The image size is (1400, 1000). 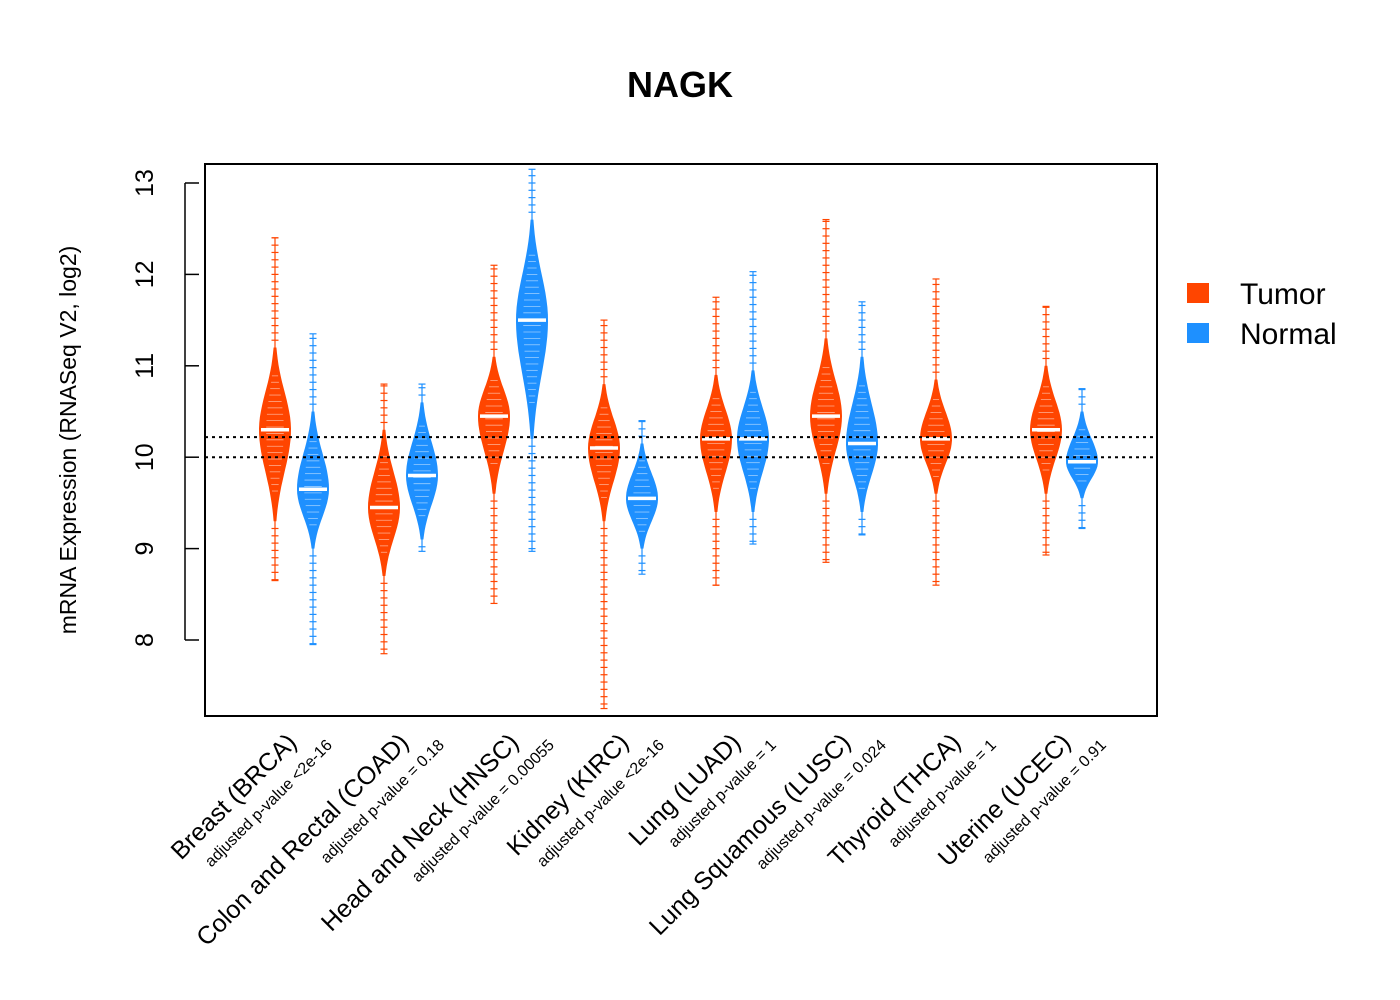 What do you see at coordinates (1198, 293) in the screenshot?
I see `legend-swatch-tumor` at bounding box center [1198, 293].